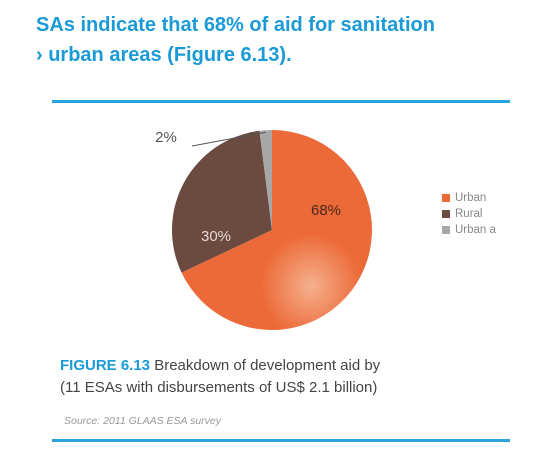  Describe the element at coordinates (497, 230) in the screenshot. I see `legend-item-other: Urban a` at that location.